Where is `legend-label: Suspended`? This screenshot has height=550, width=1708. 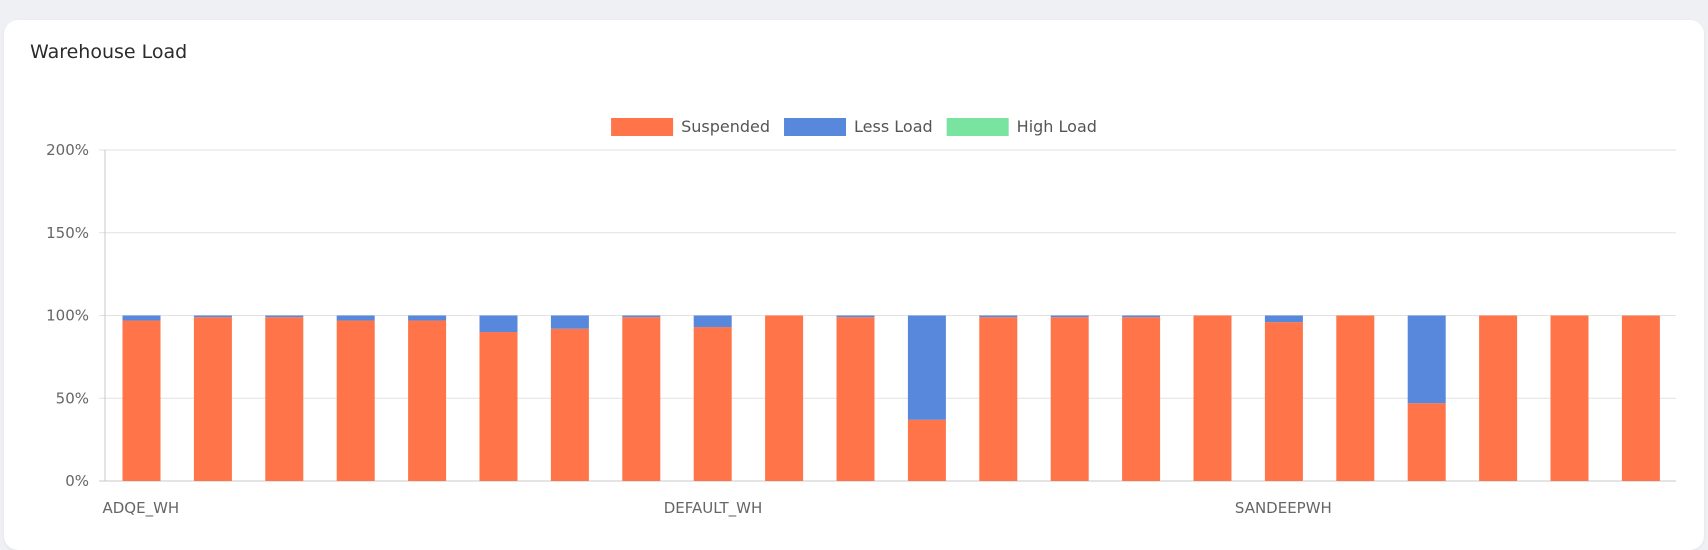
legend-label: Suspended is located at coordinates (725, 126).